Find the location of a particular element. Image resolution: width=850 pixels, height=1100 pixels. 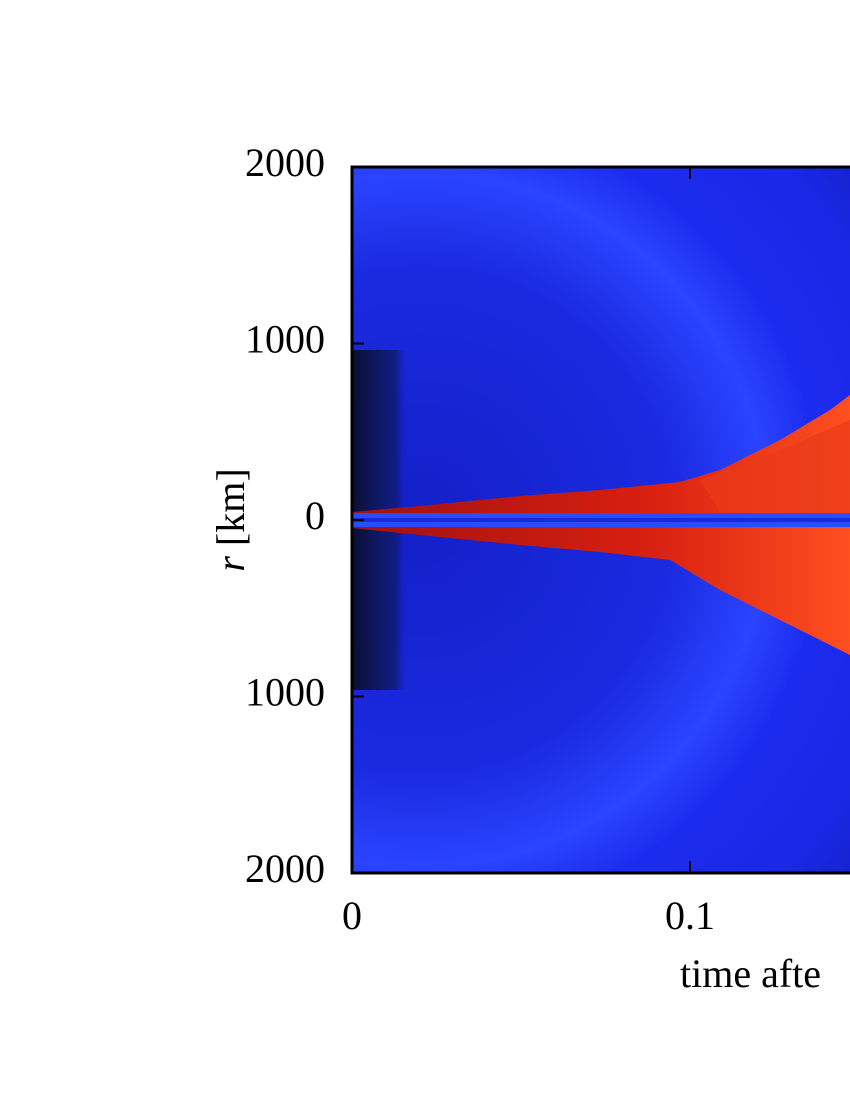

x-tick-label: 0 is located at coordinates (352, 915).